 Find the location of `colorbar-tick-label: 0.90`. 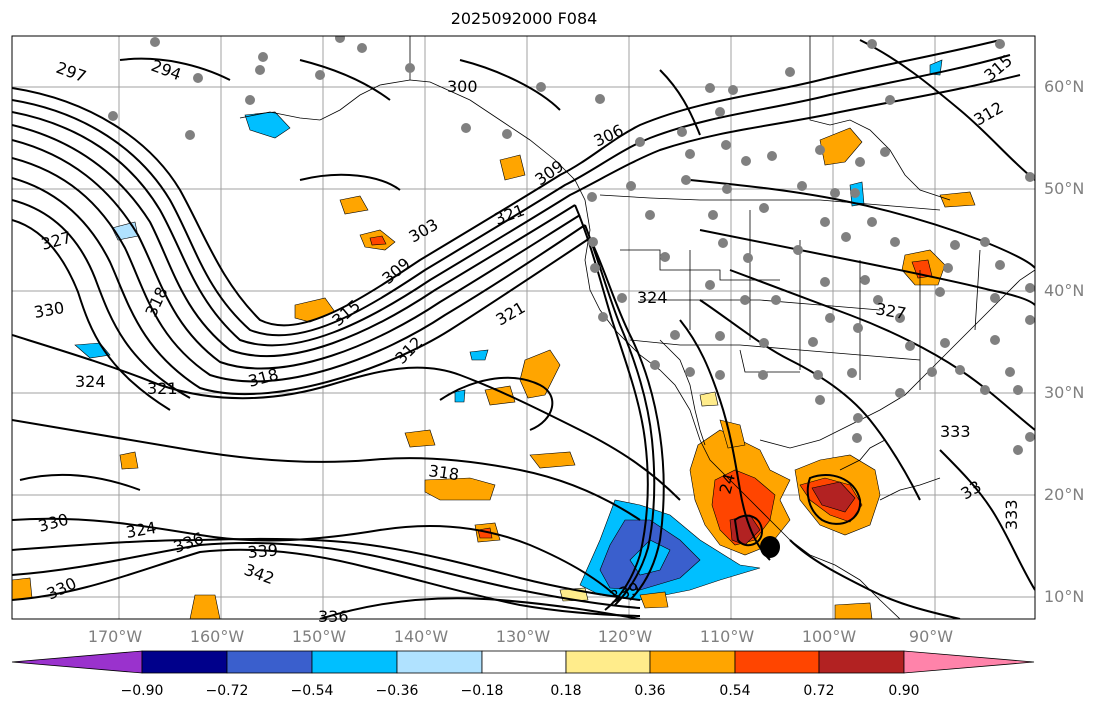

colorbar-tick-label: 0.90 is located at coordinates (904, 691).